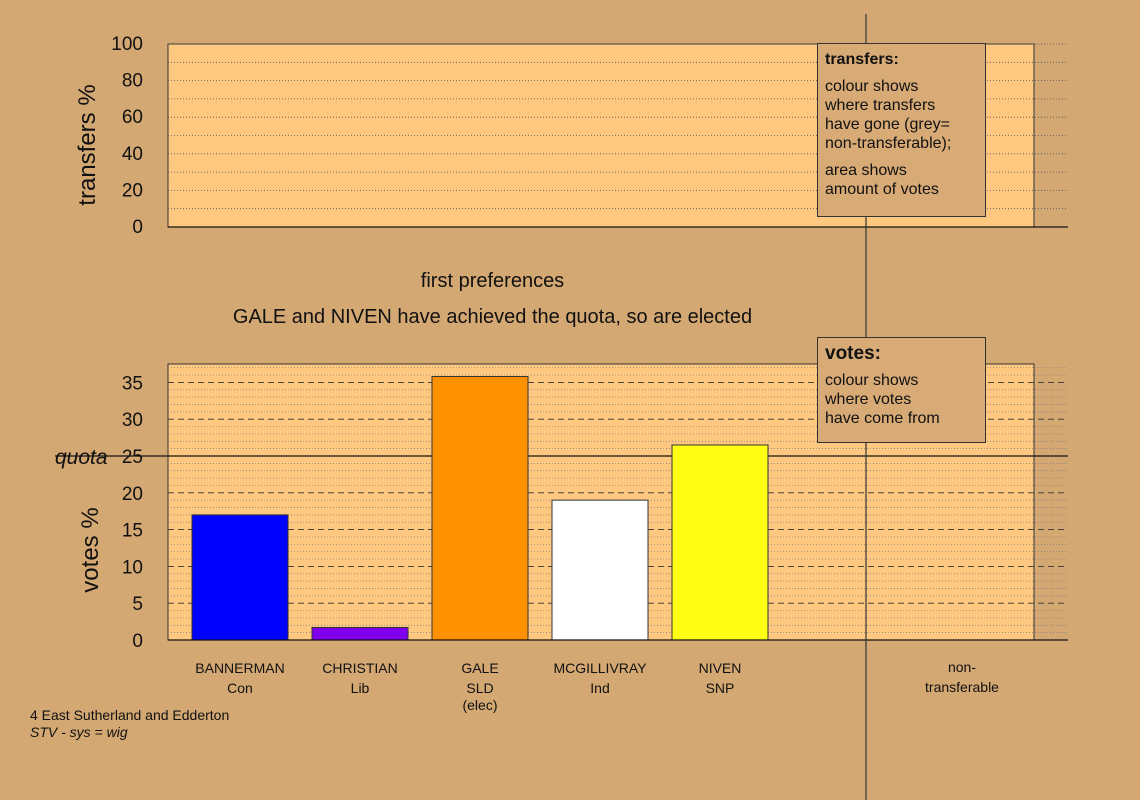 The height and width of the screenshot is (800, 1140). I want to click on candidate-party-label: Lib, so click(360, 688).